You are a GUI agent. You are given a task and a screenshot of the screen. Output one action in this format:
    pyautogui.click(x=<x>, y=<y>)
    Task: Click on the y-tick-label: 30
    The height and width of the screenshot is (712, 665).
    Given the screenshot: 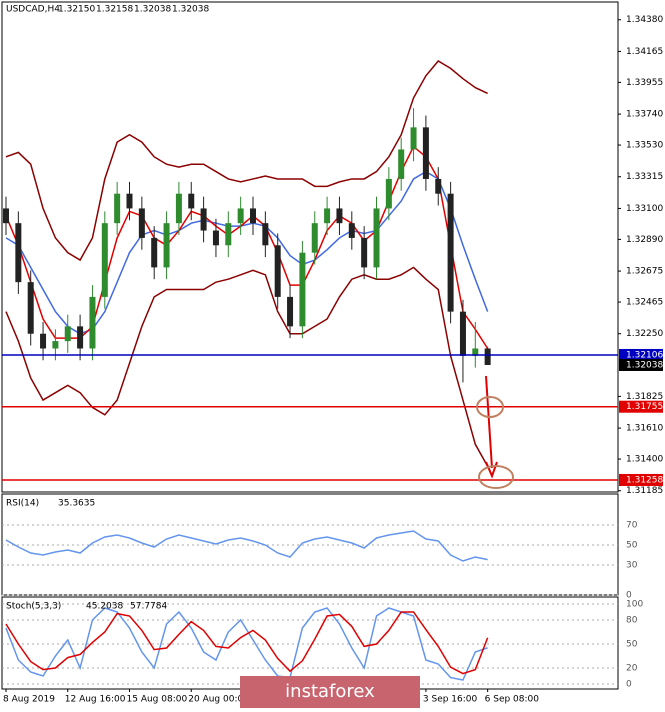 What is the action you would take?
    pyautogui.click(x=632, y=566)
    